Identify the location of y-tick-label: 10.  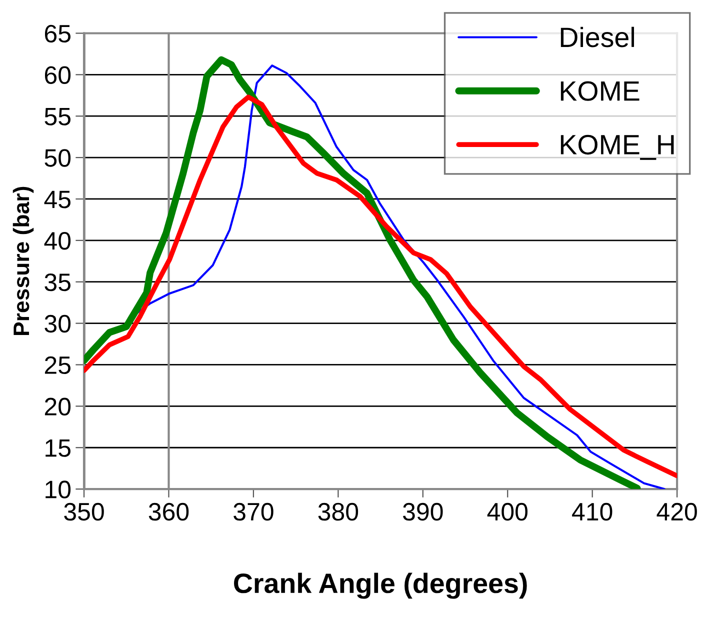
(58, 489).